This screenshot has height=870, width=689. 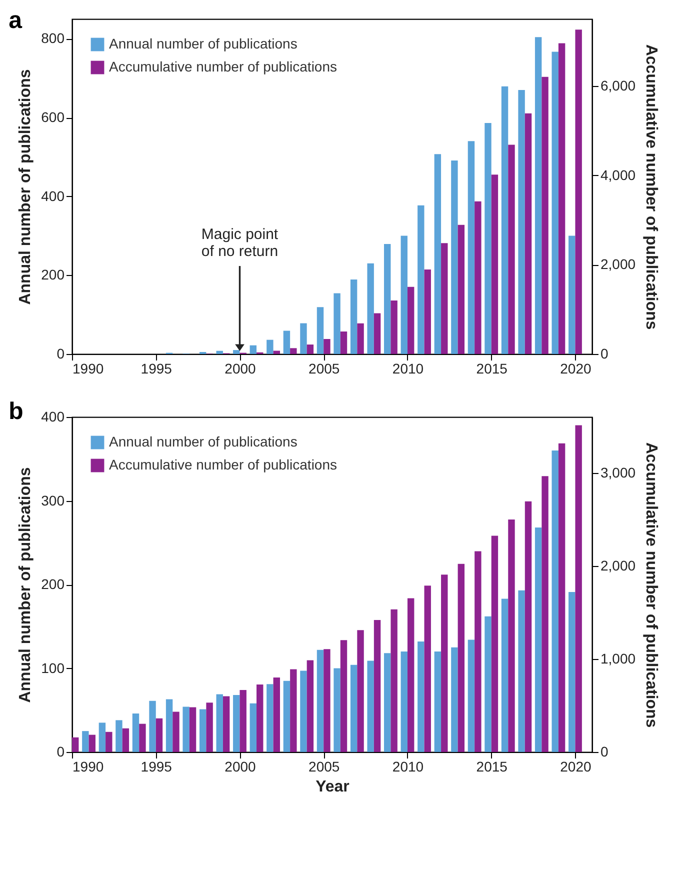 I want to click on chart-title: a, so click(x=15, y=20).